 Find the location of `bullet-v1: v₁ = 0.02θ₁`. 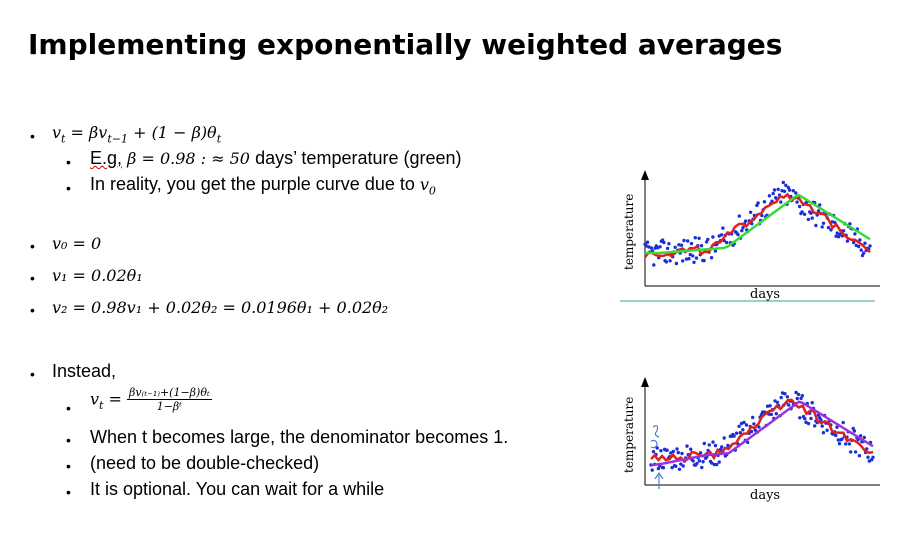

bullet-v1: v₁ = 0.02θ₁ is located at coordinates (97, 275).